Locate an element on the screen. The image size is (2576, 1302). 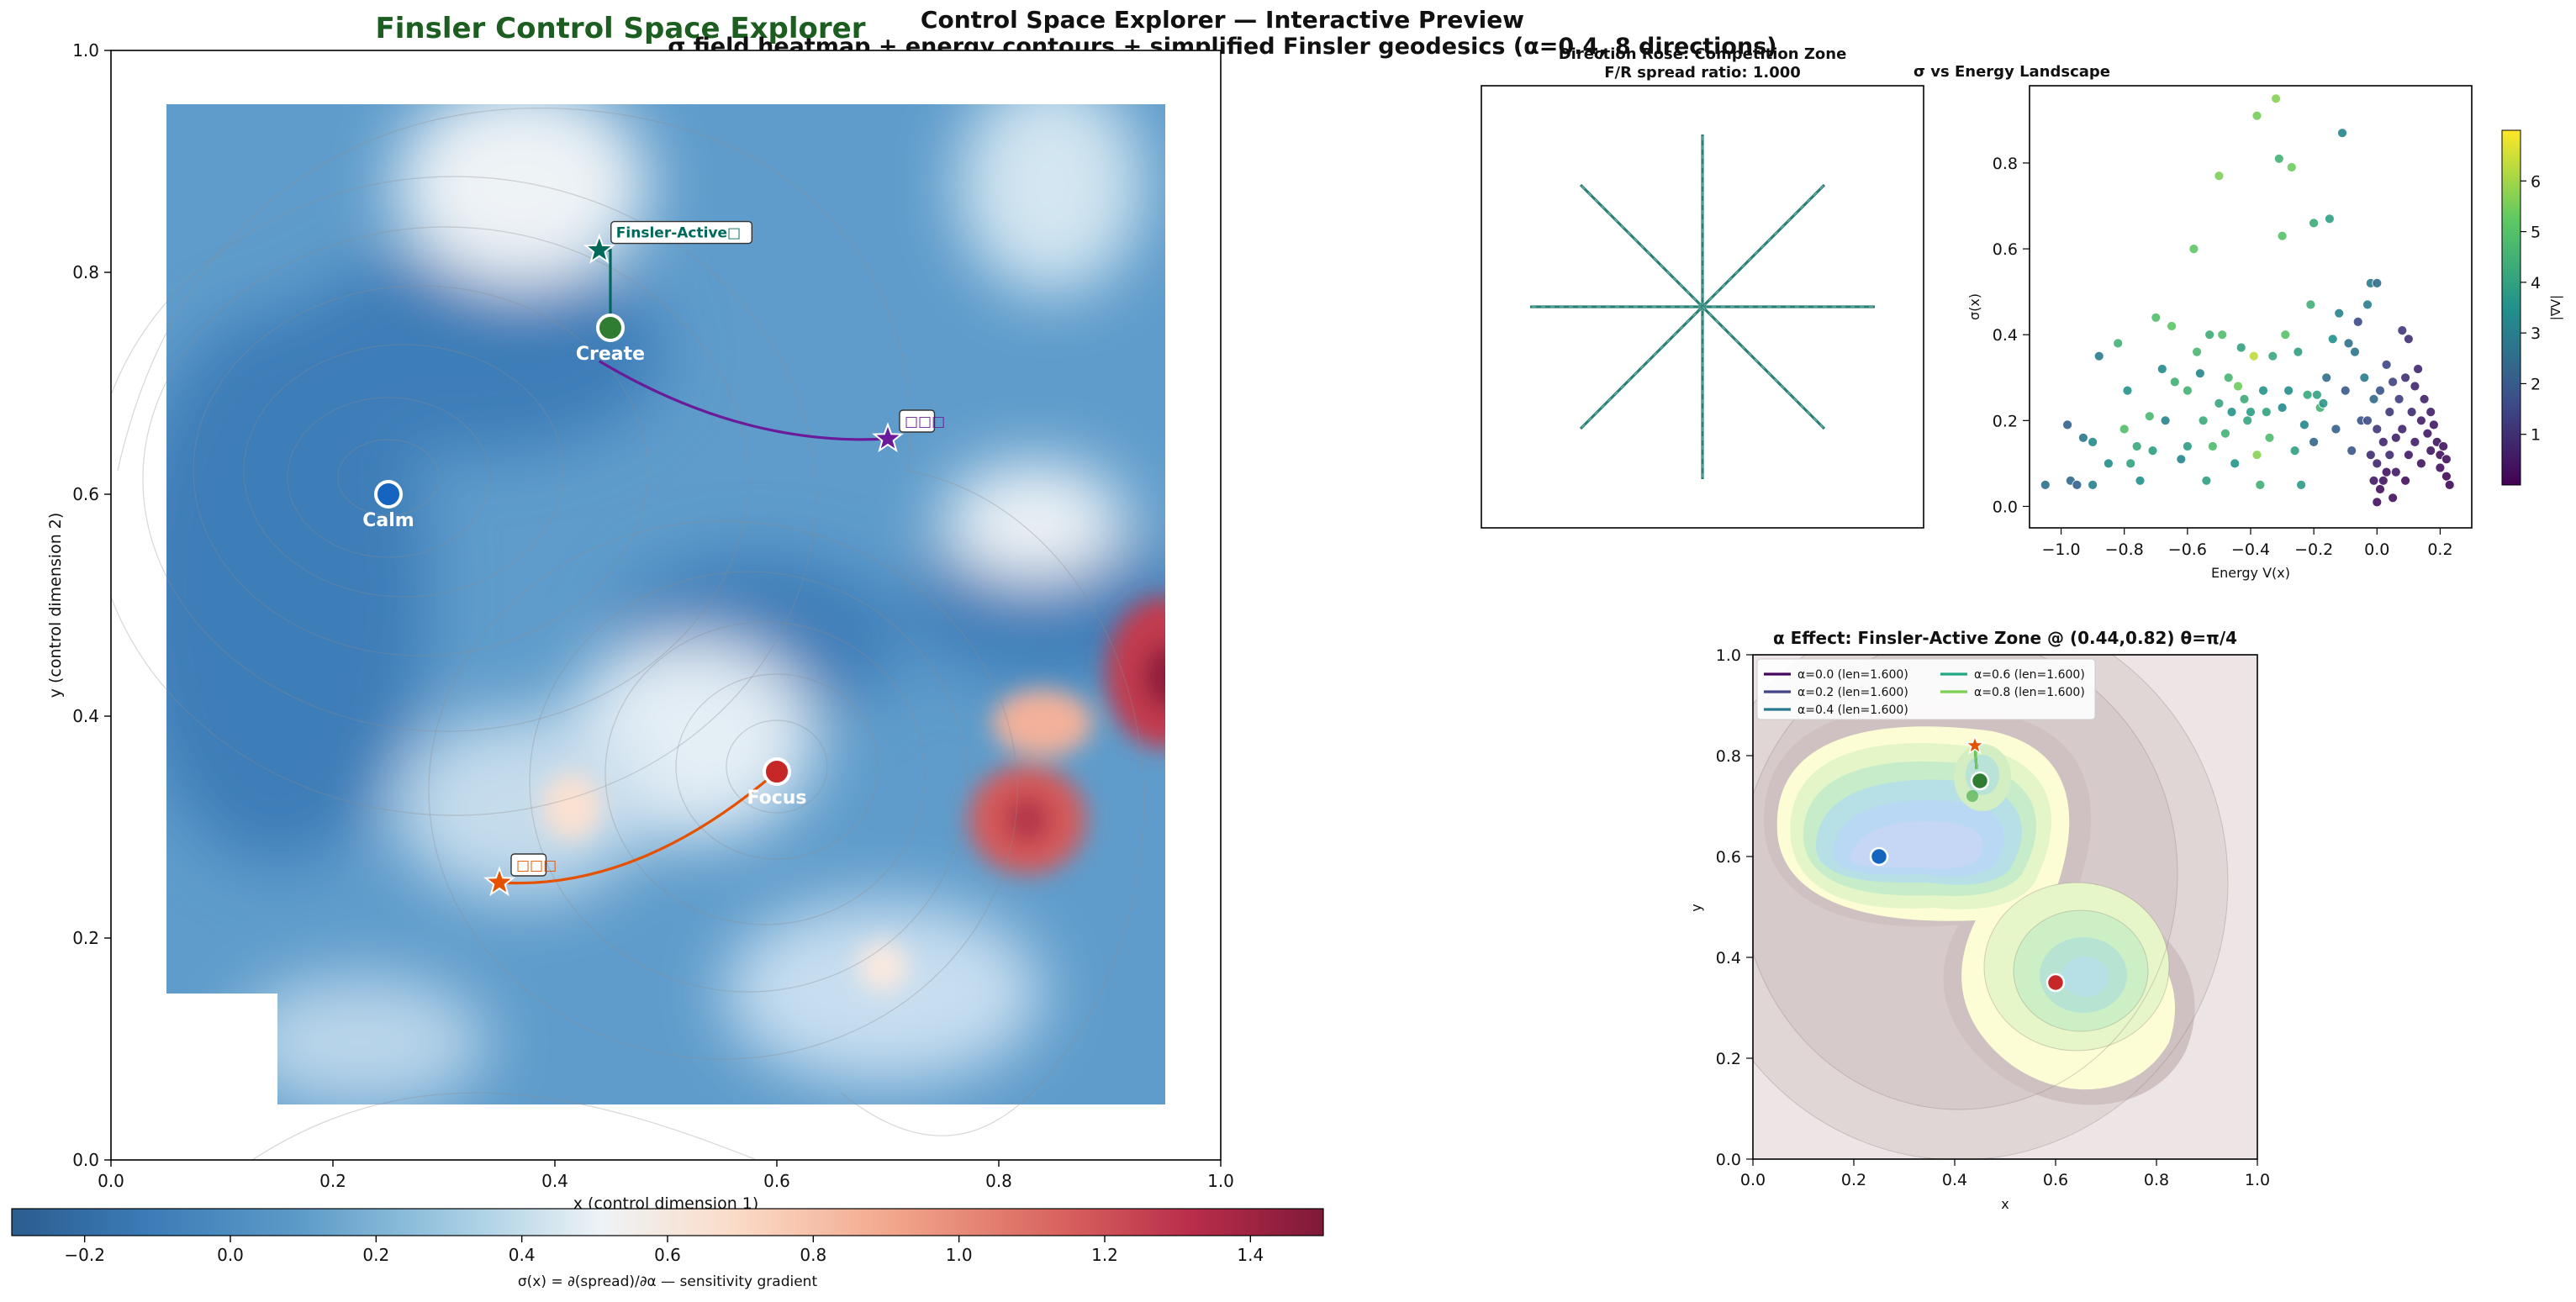
colorbar-tick-label: 5 is located at coordinates (2536, 233).